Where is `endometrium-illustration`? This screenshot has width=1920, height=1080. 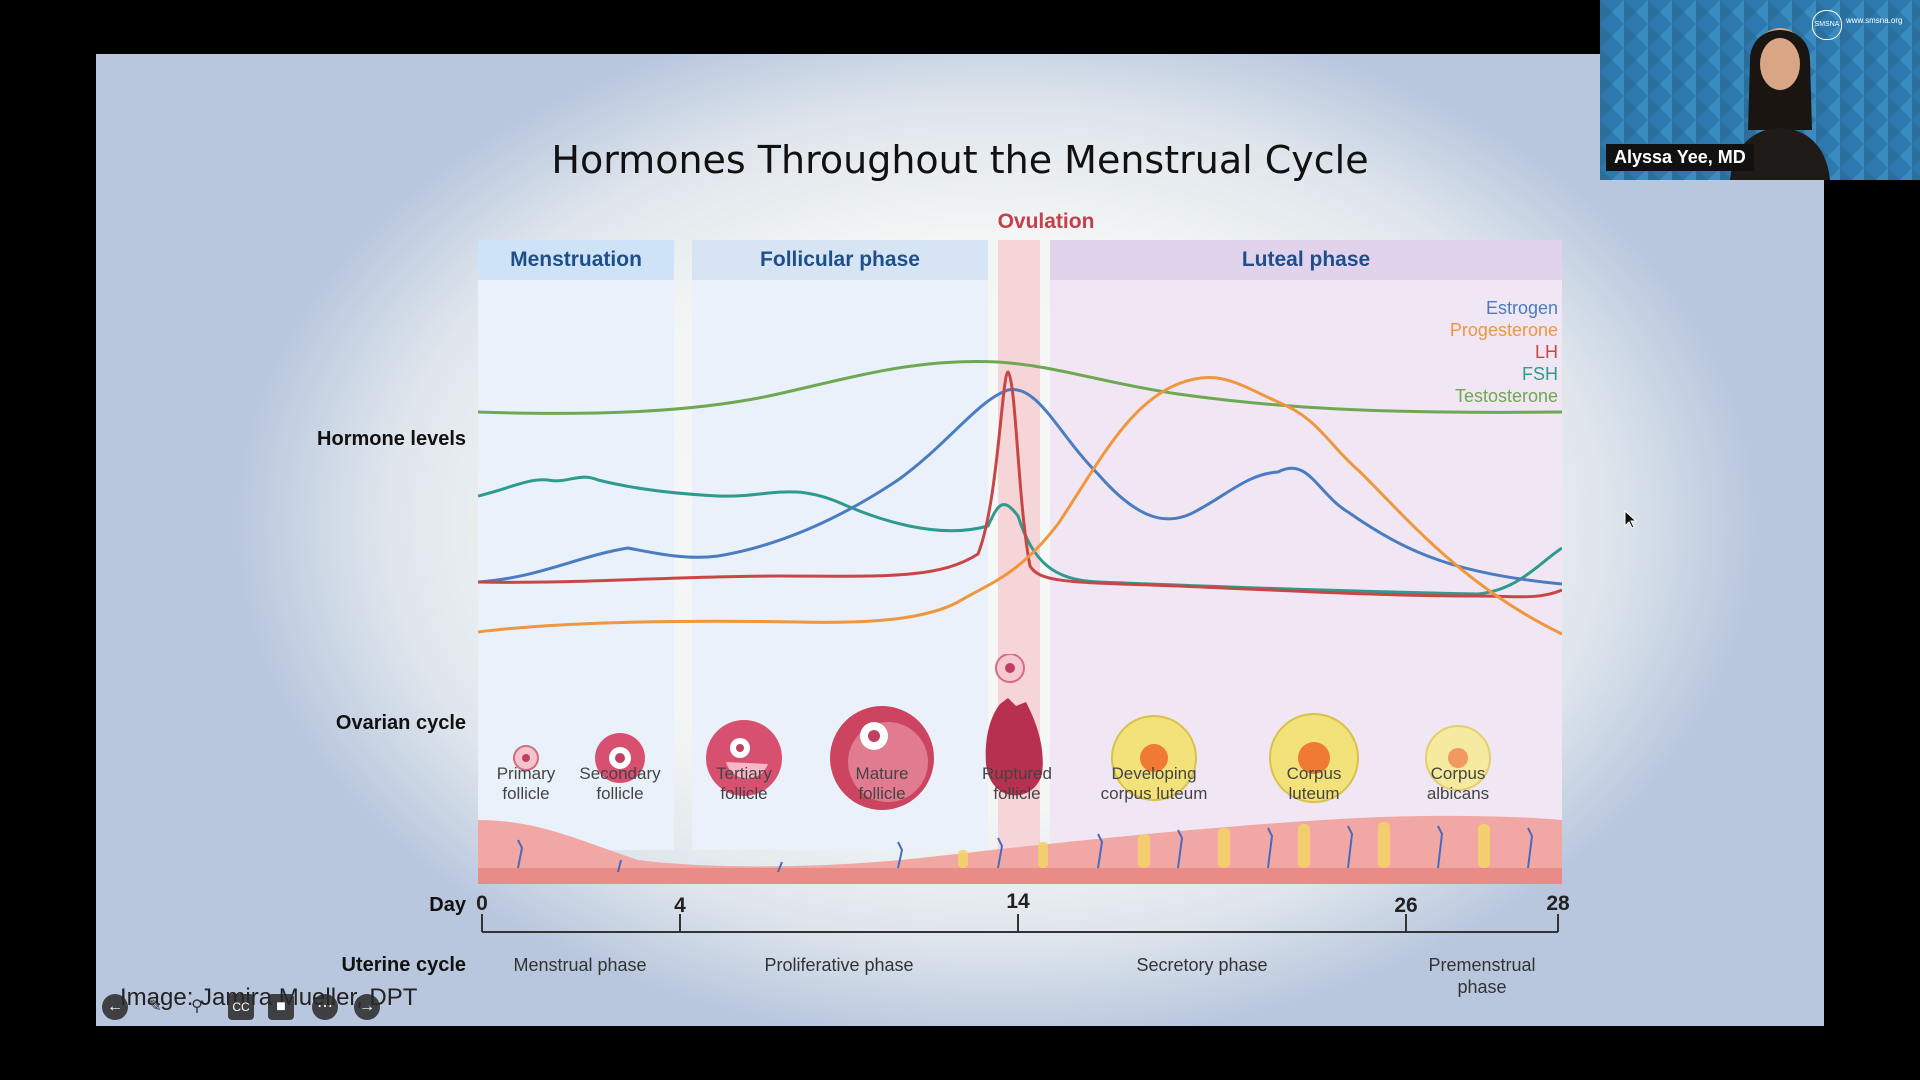
endometrium-illustration is located at coordinates (1020, 849).